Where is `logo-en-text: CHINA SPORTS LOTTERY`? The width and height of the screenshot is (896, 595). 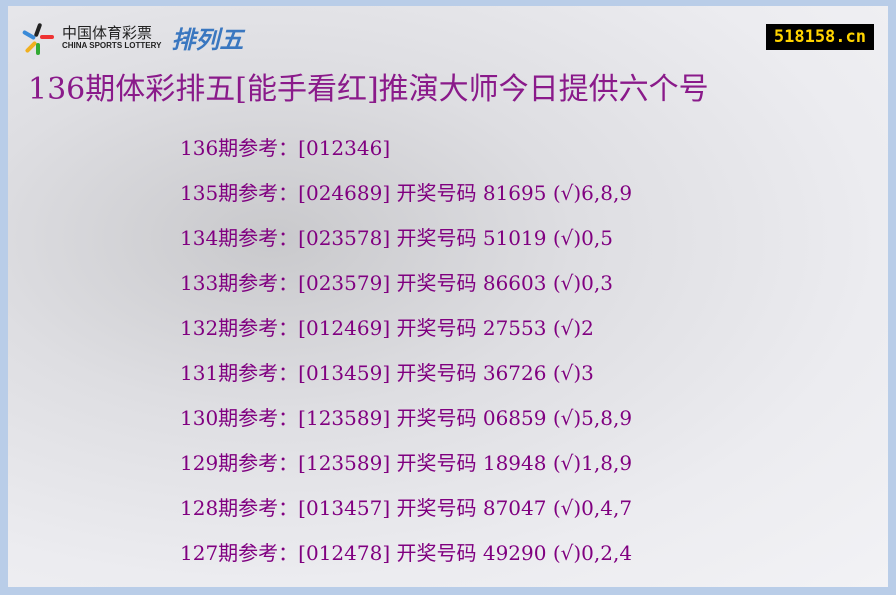 logo-en-text: CHINA SPORTS LOTTERY is located at coordinates (112, 45).